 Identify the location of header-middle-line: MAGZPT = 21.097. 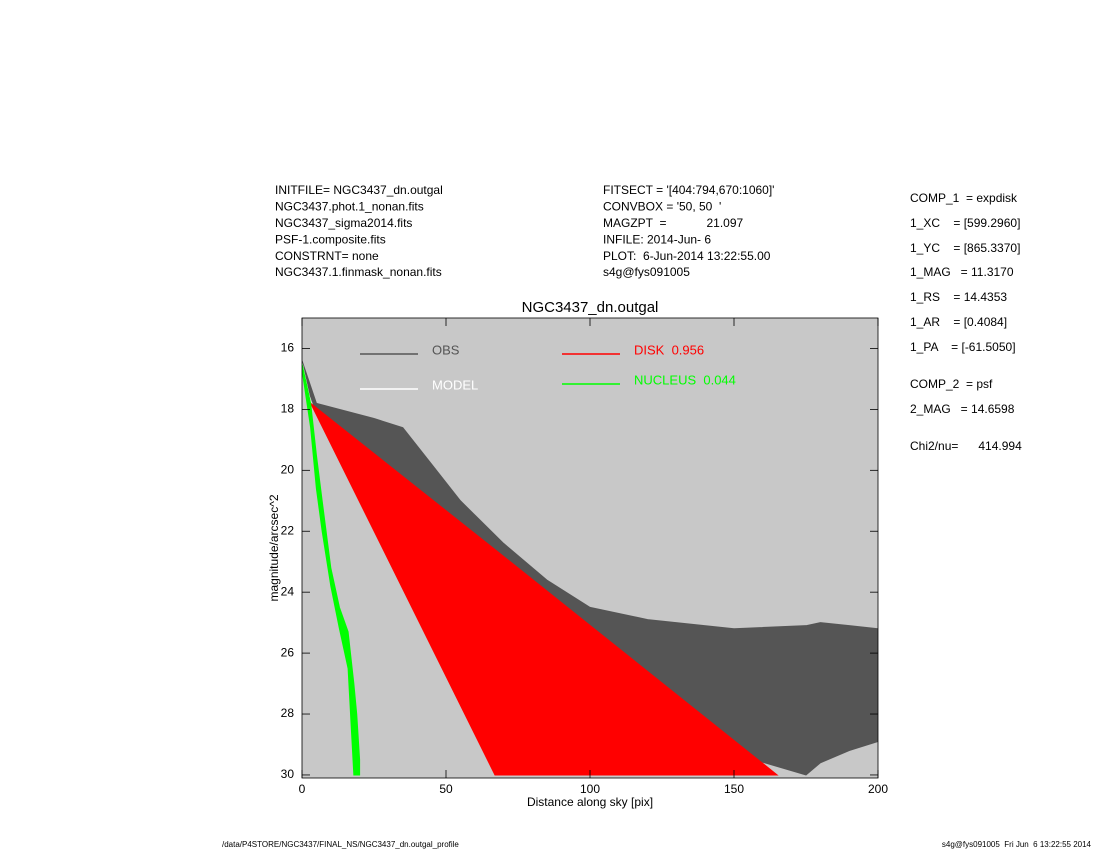
(673, 223).